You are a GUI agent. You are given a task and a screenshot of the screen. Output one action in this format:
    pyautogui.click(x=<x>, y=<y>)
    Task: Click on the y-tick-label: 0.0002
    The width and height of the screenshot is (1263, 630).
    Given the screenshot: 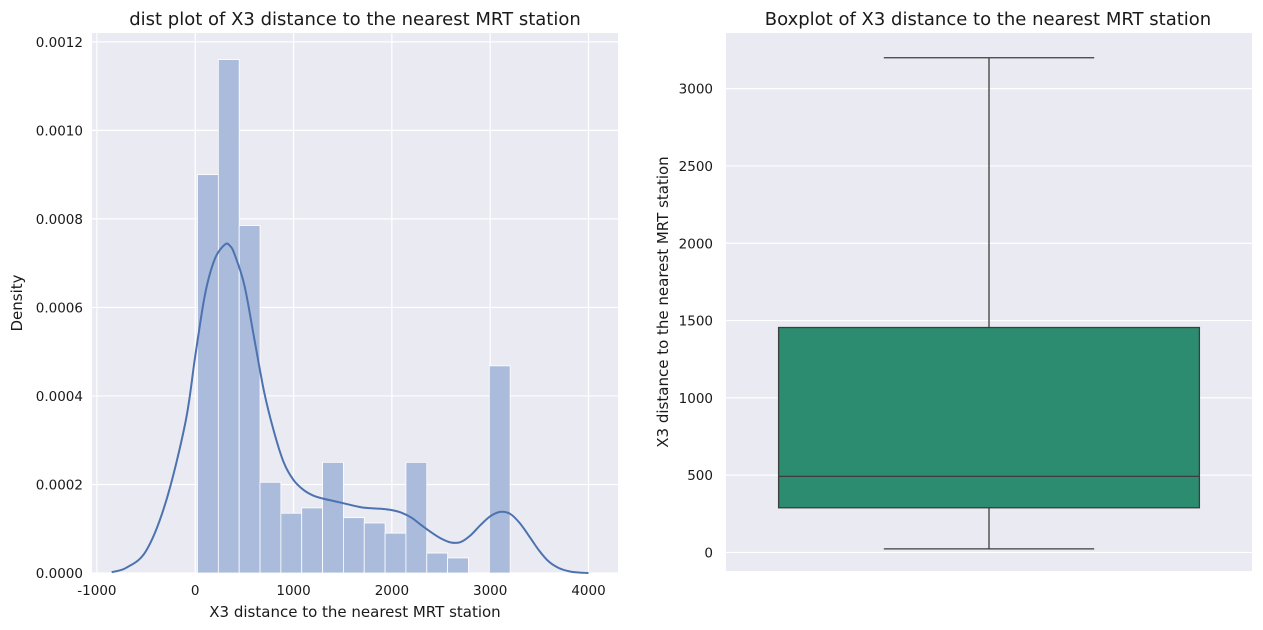 What is the action you would take?
    pyautogui.click(x=59, y=485)
    